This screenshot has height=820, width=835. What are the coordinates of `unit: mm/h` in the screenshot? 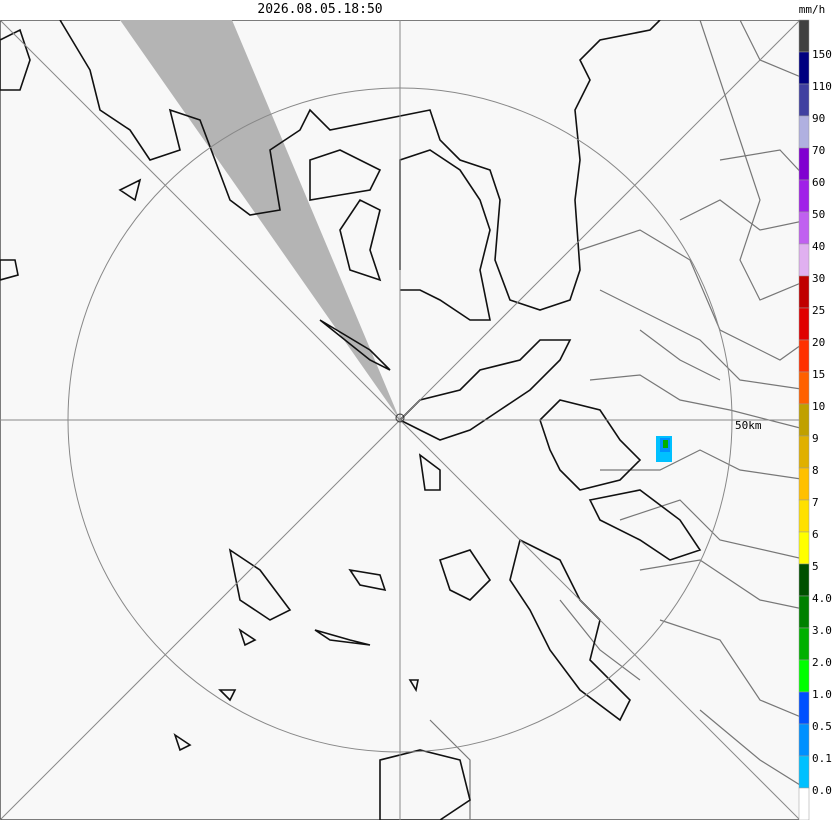 It's located at (812, 9).